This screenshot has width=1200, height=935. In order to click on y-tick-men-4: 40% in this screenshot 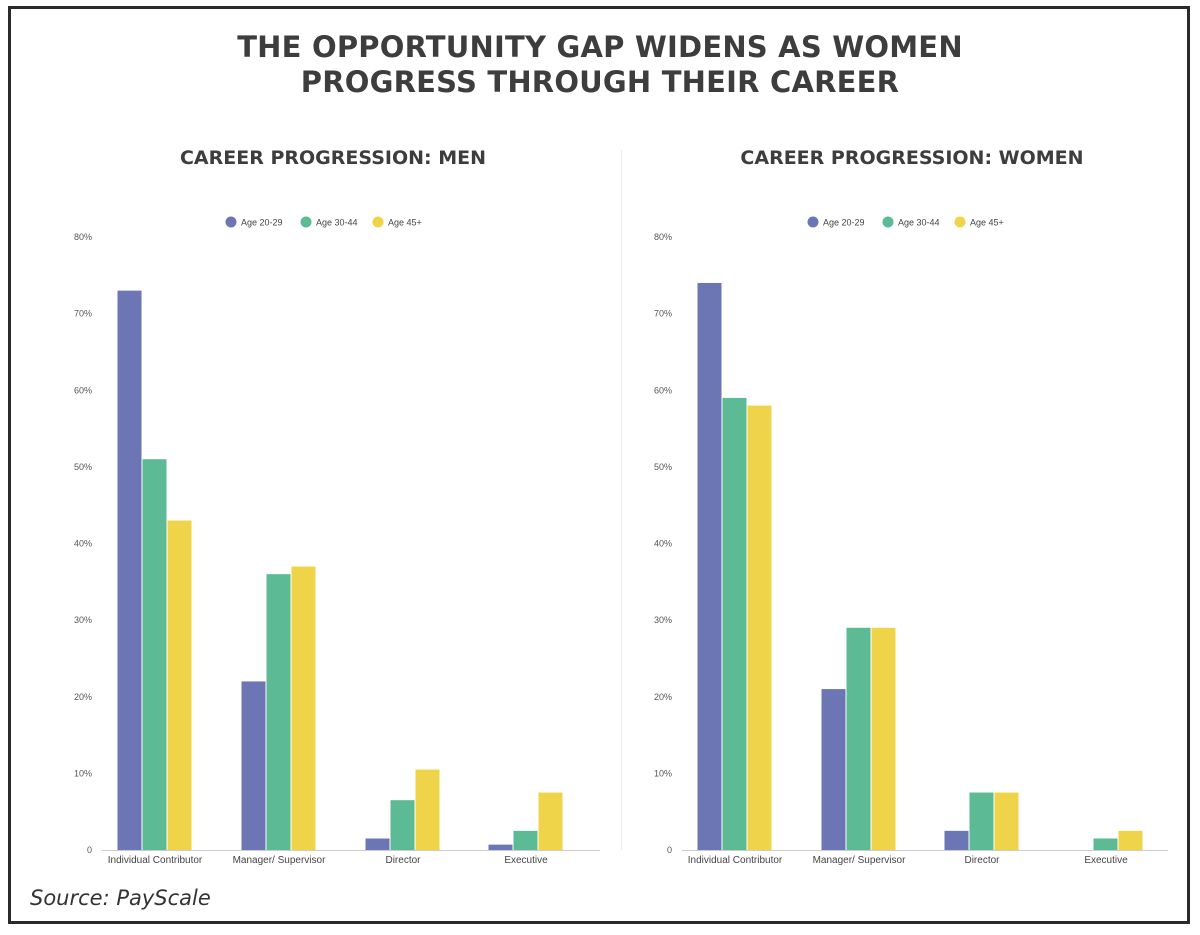, I will do `click(83, 544)`.